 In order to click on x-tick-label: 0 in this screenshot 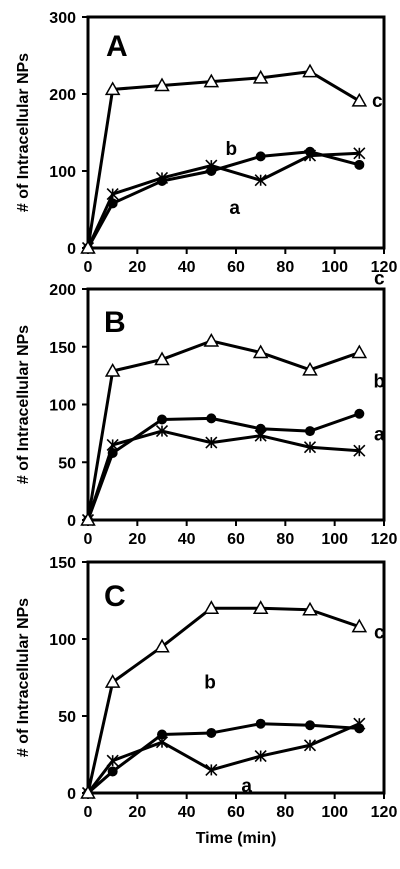, I will do `click(88, 812)`.